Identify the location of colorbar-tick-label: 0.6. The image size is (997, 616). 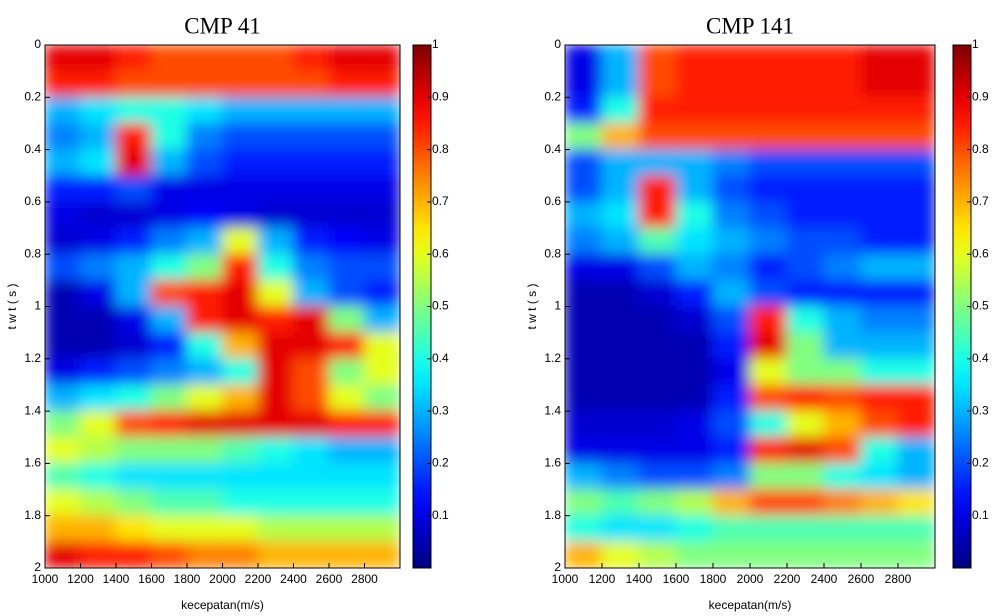
(980, 253).